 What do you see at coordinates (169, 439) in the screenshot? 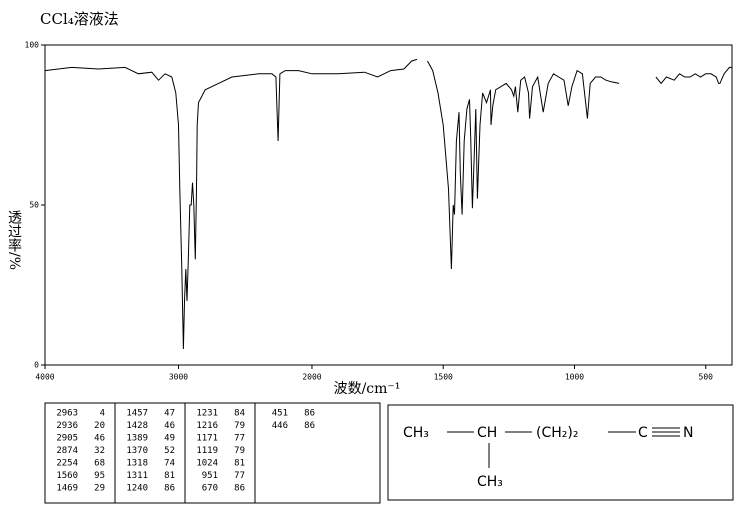
I see `peak-transmittance: 49` at bounding box center [169, 439].